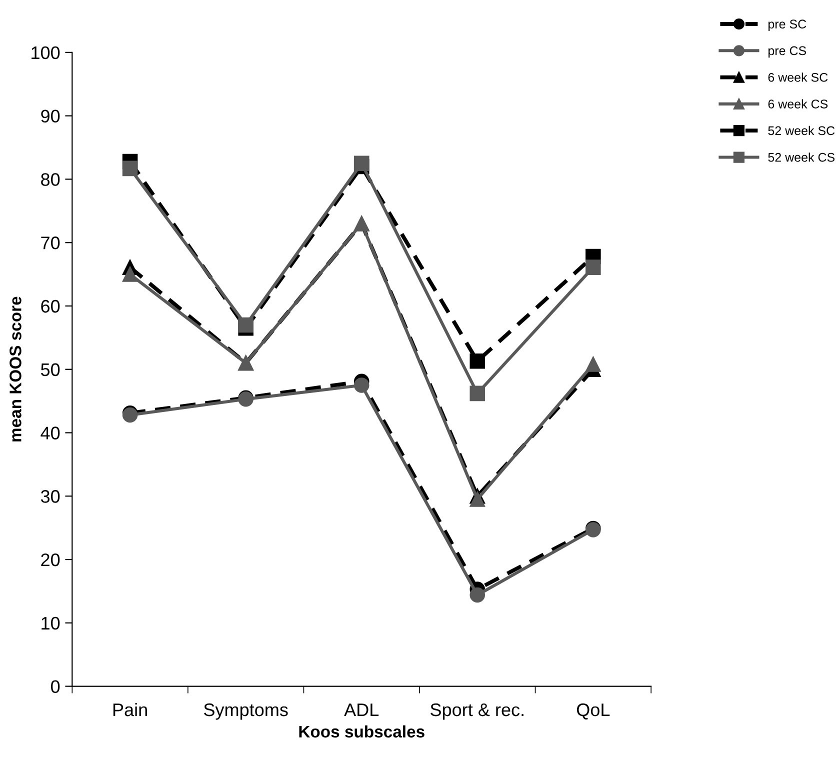  I want to click on y-tick-label: 60, so click(50, 306).